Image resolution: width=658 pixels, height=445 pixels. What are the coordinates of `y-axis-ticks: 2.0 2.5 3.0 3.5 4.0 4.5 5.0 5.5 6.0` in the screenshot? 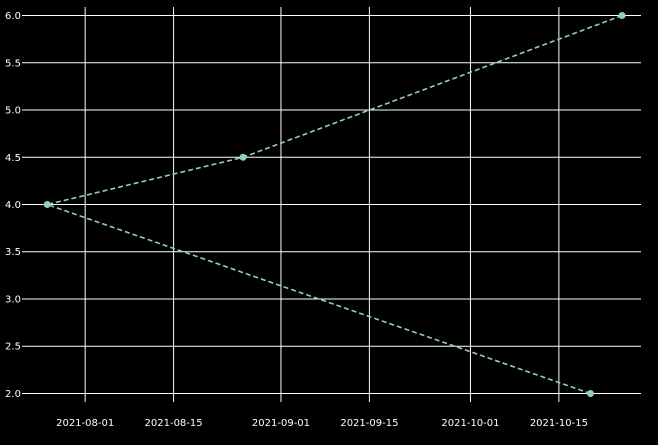 It's located at (13, 205).